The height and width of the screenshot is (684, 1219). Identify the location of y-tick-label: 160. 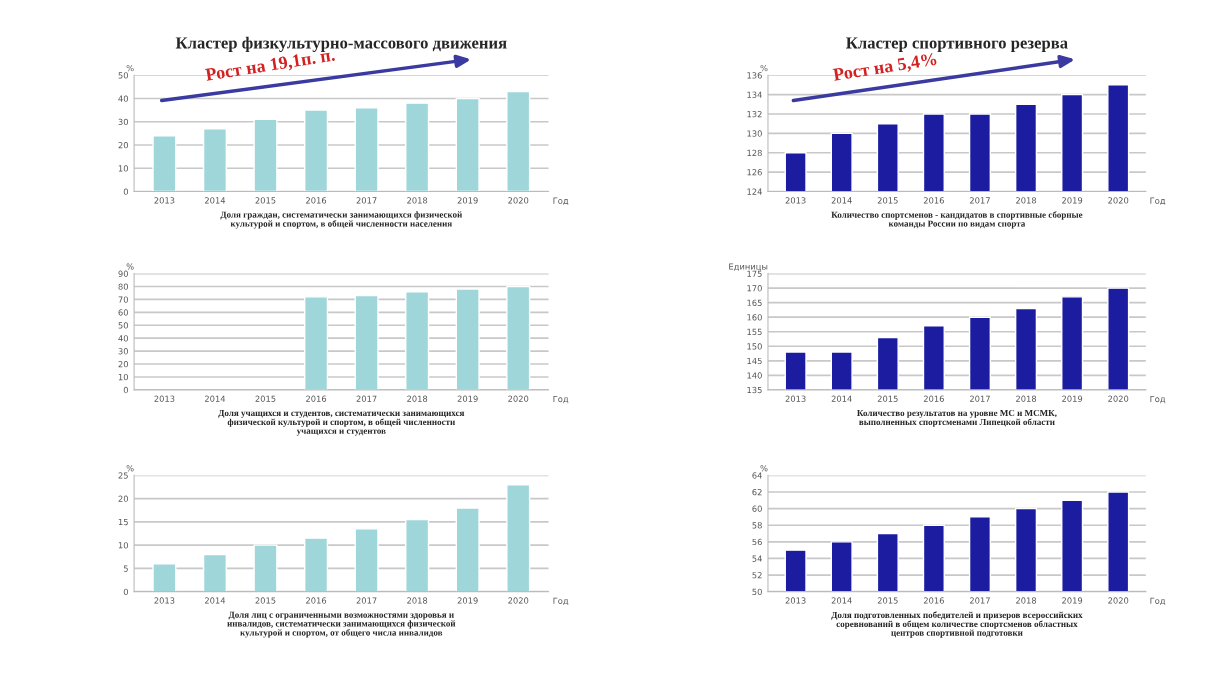
(754, 317).